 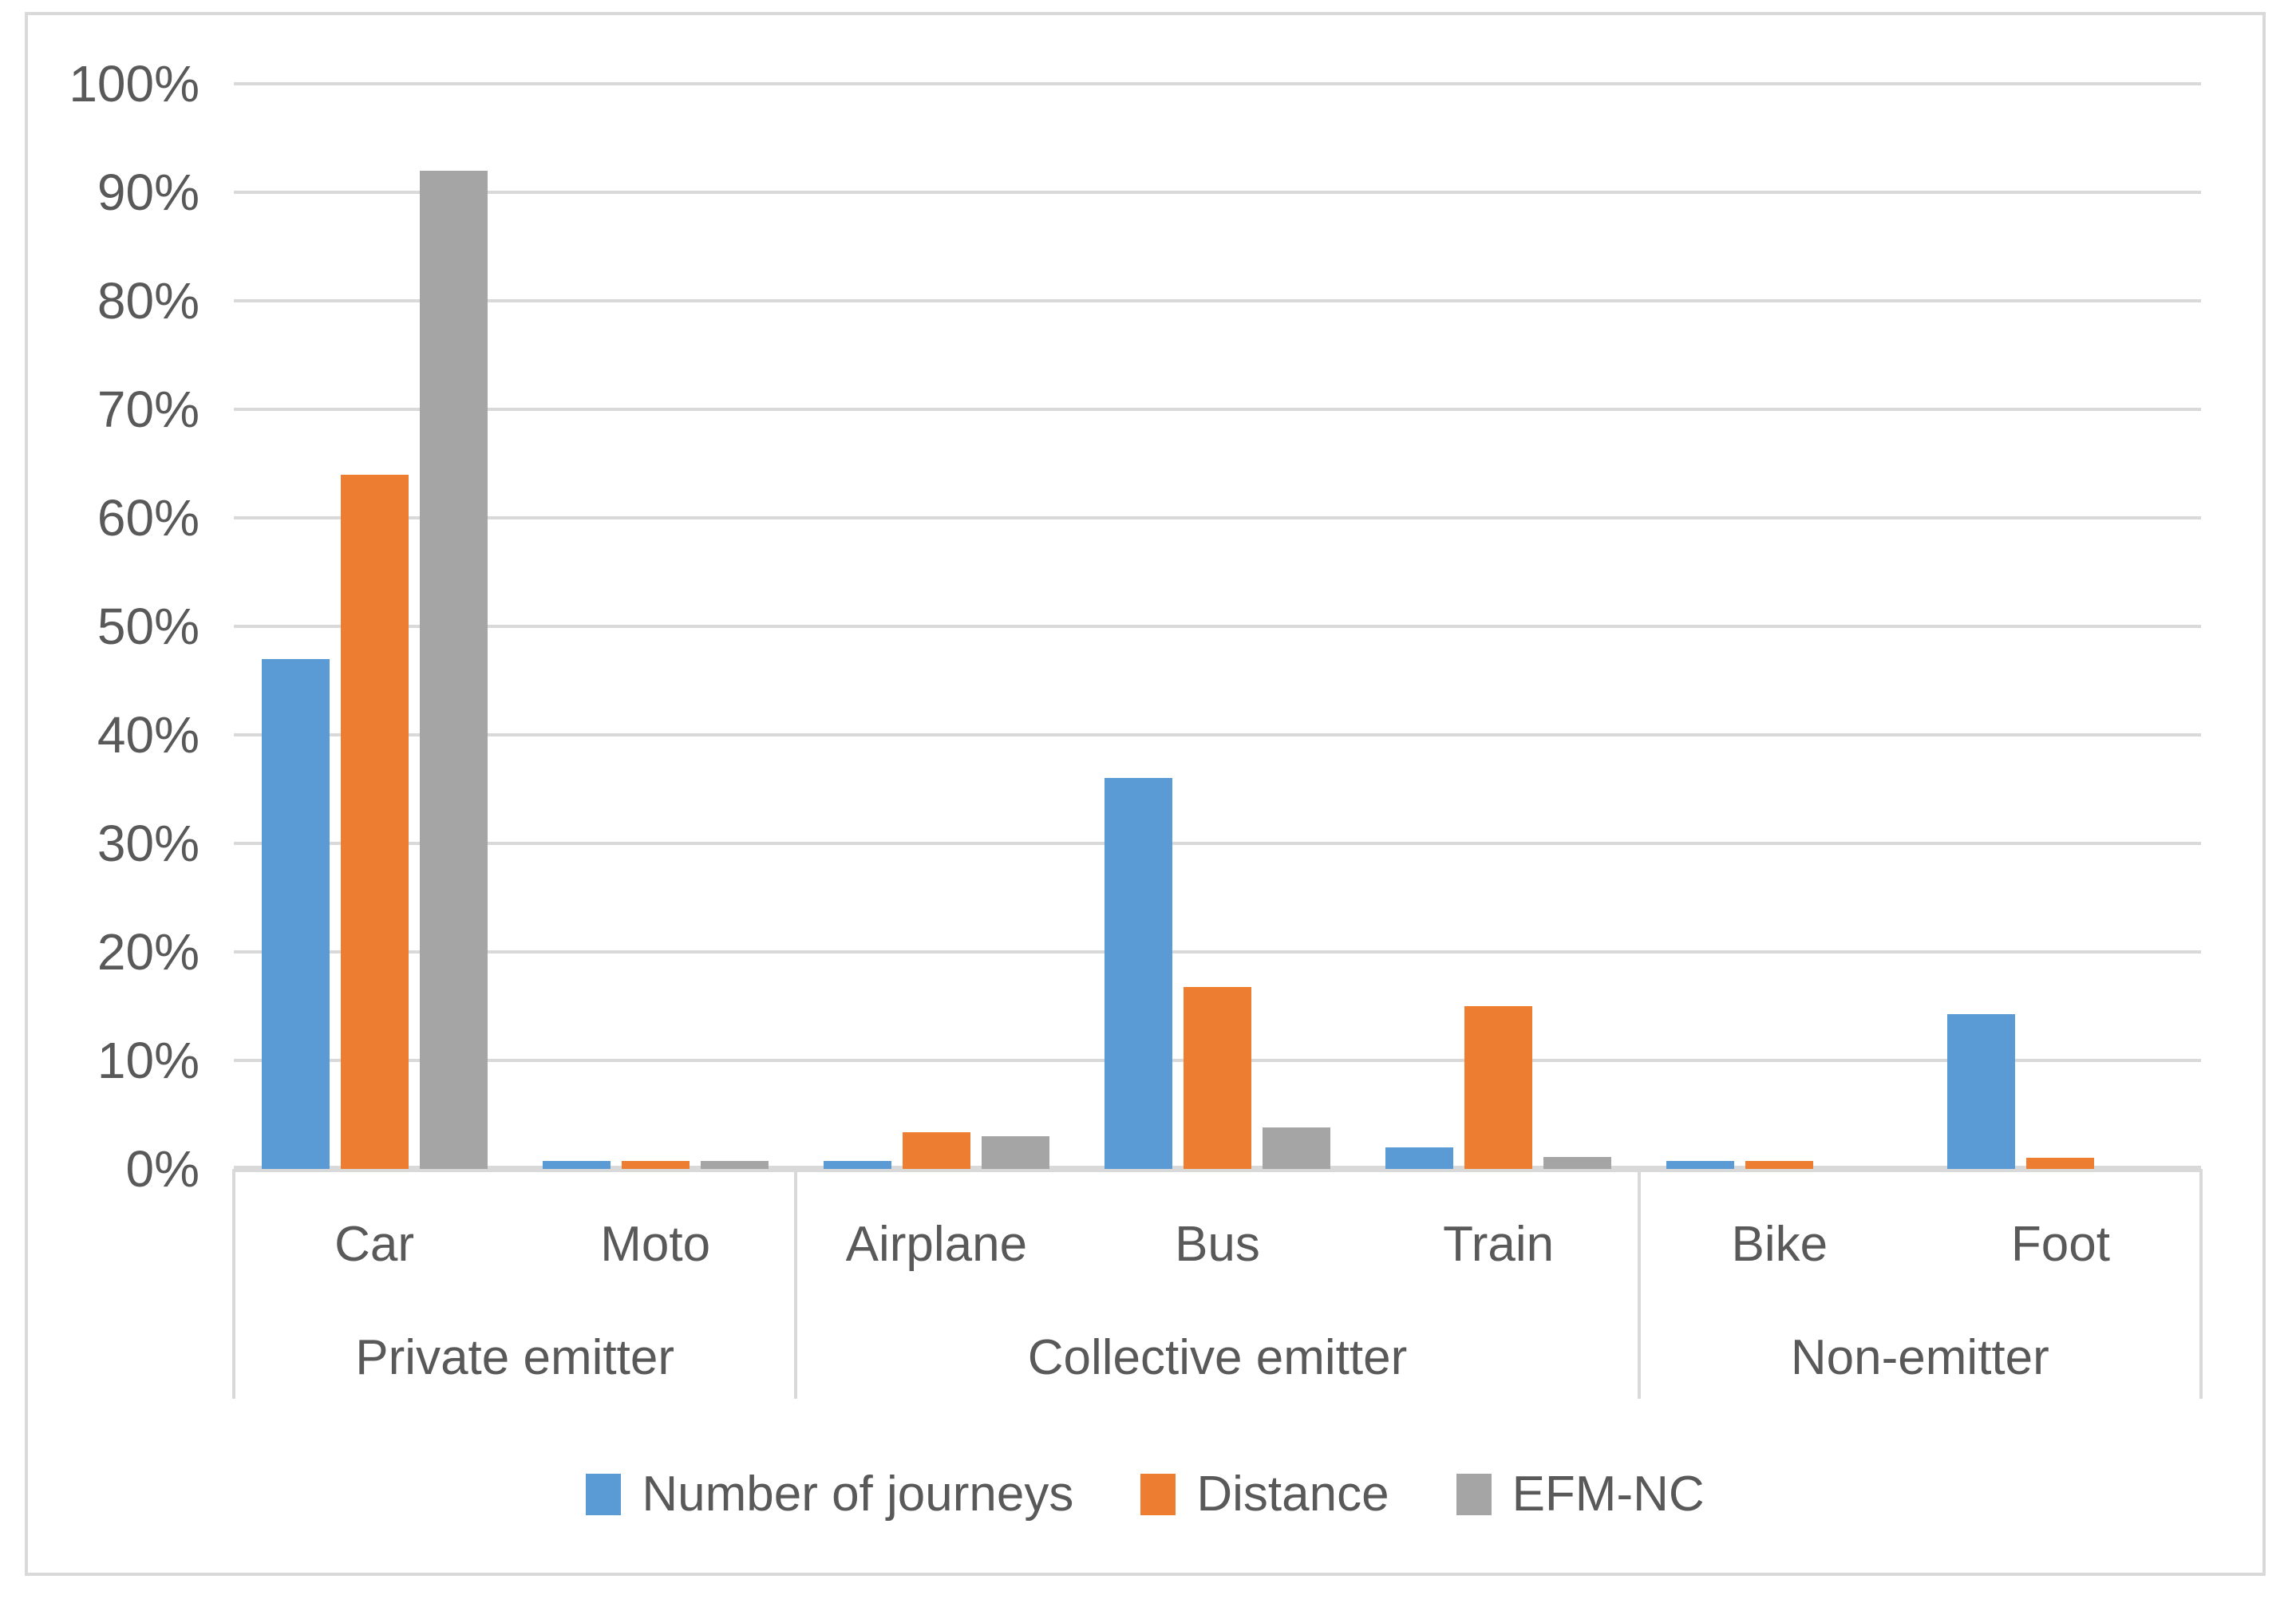 I want to click on y-tick-label-60: 60%, so click(x=148, y=518).